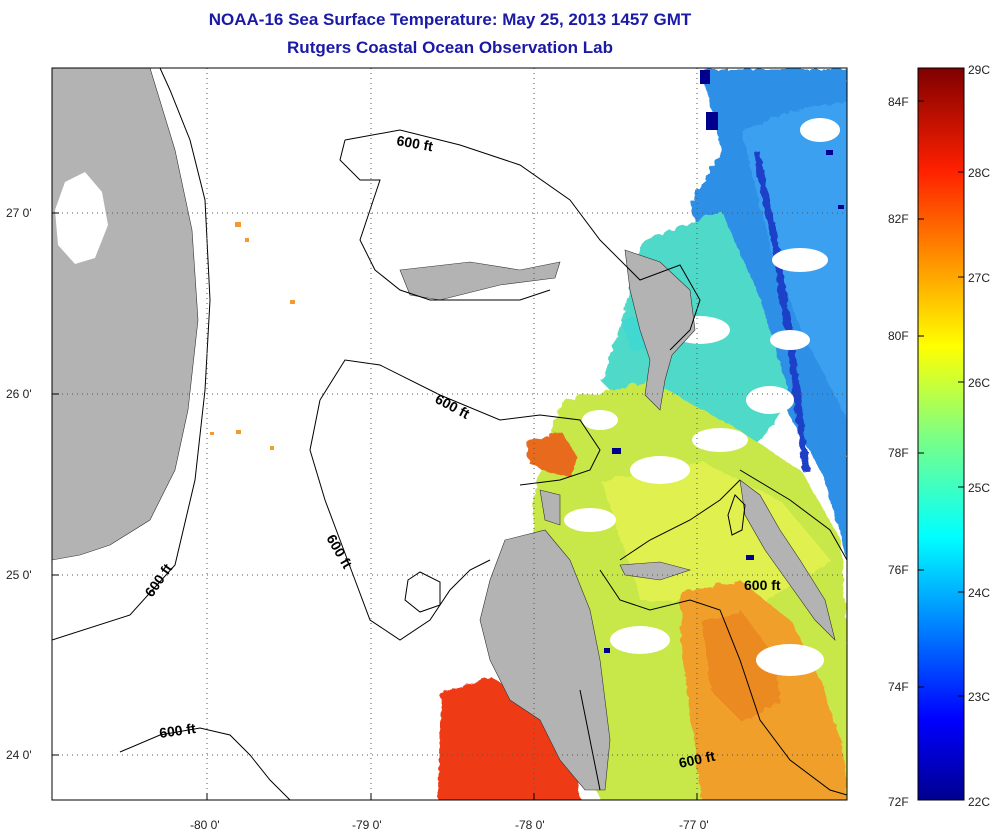 The height and width of the screenshot is (840, 1000). I want to click on colorbar-celsius-label: 26C, so click(979, 383).